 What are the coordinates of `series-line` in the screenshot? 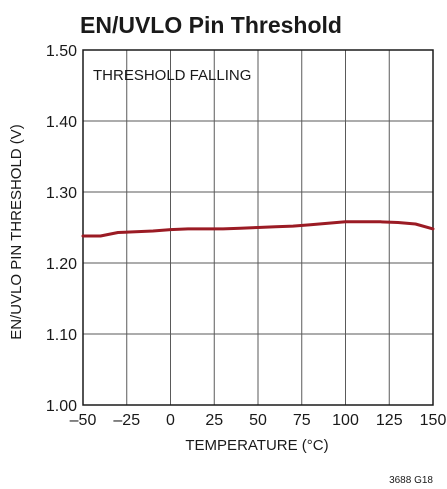 It's located at (258, 229).